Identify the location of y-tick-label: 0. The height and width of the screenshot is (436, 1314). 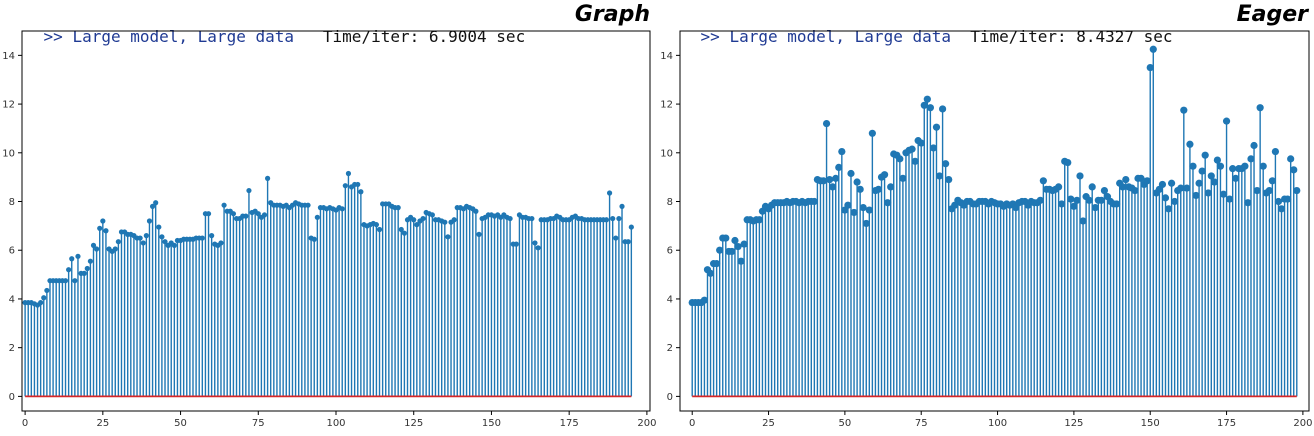
(12, 397).